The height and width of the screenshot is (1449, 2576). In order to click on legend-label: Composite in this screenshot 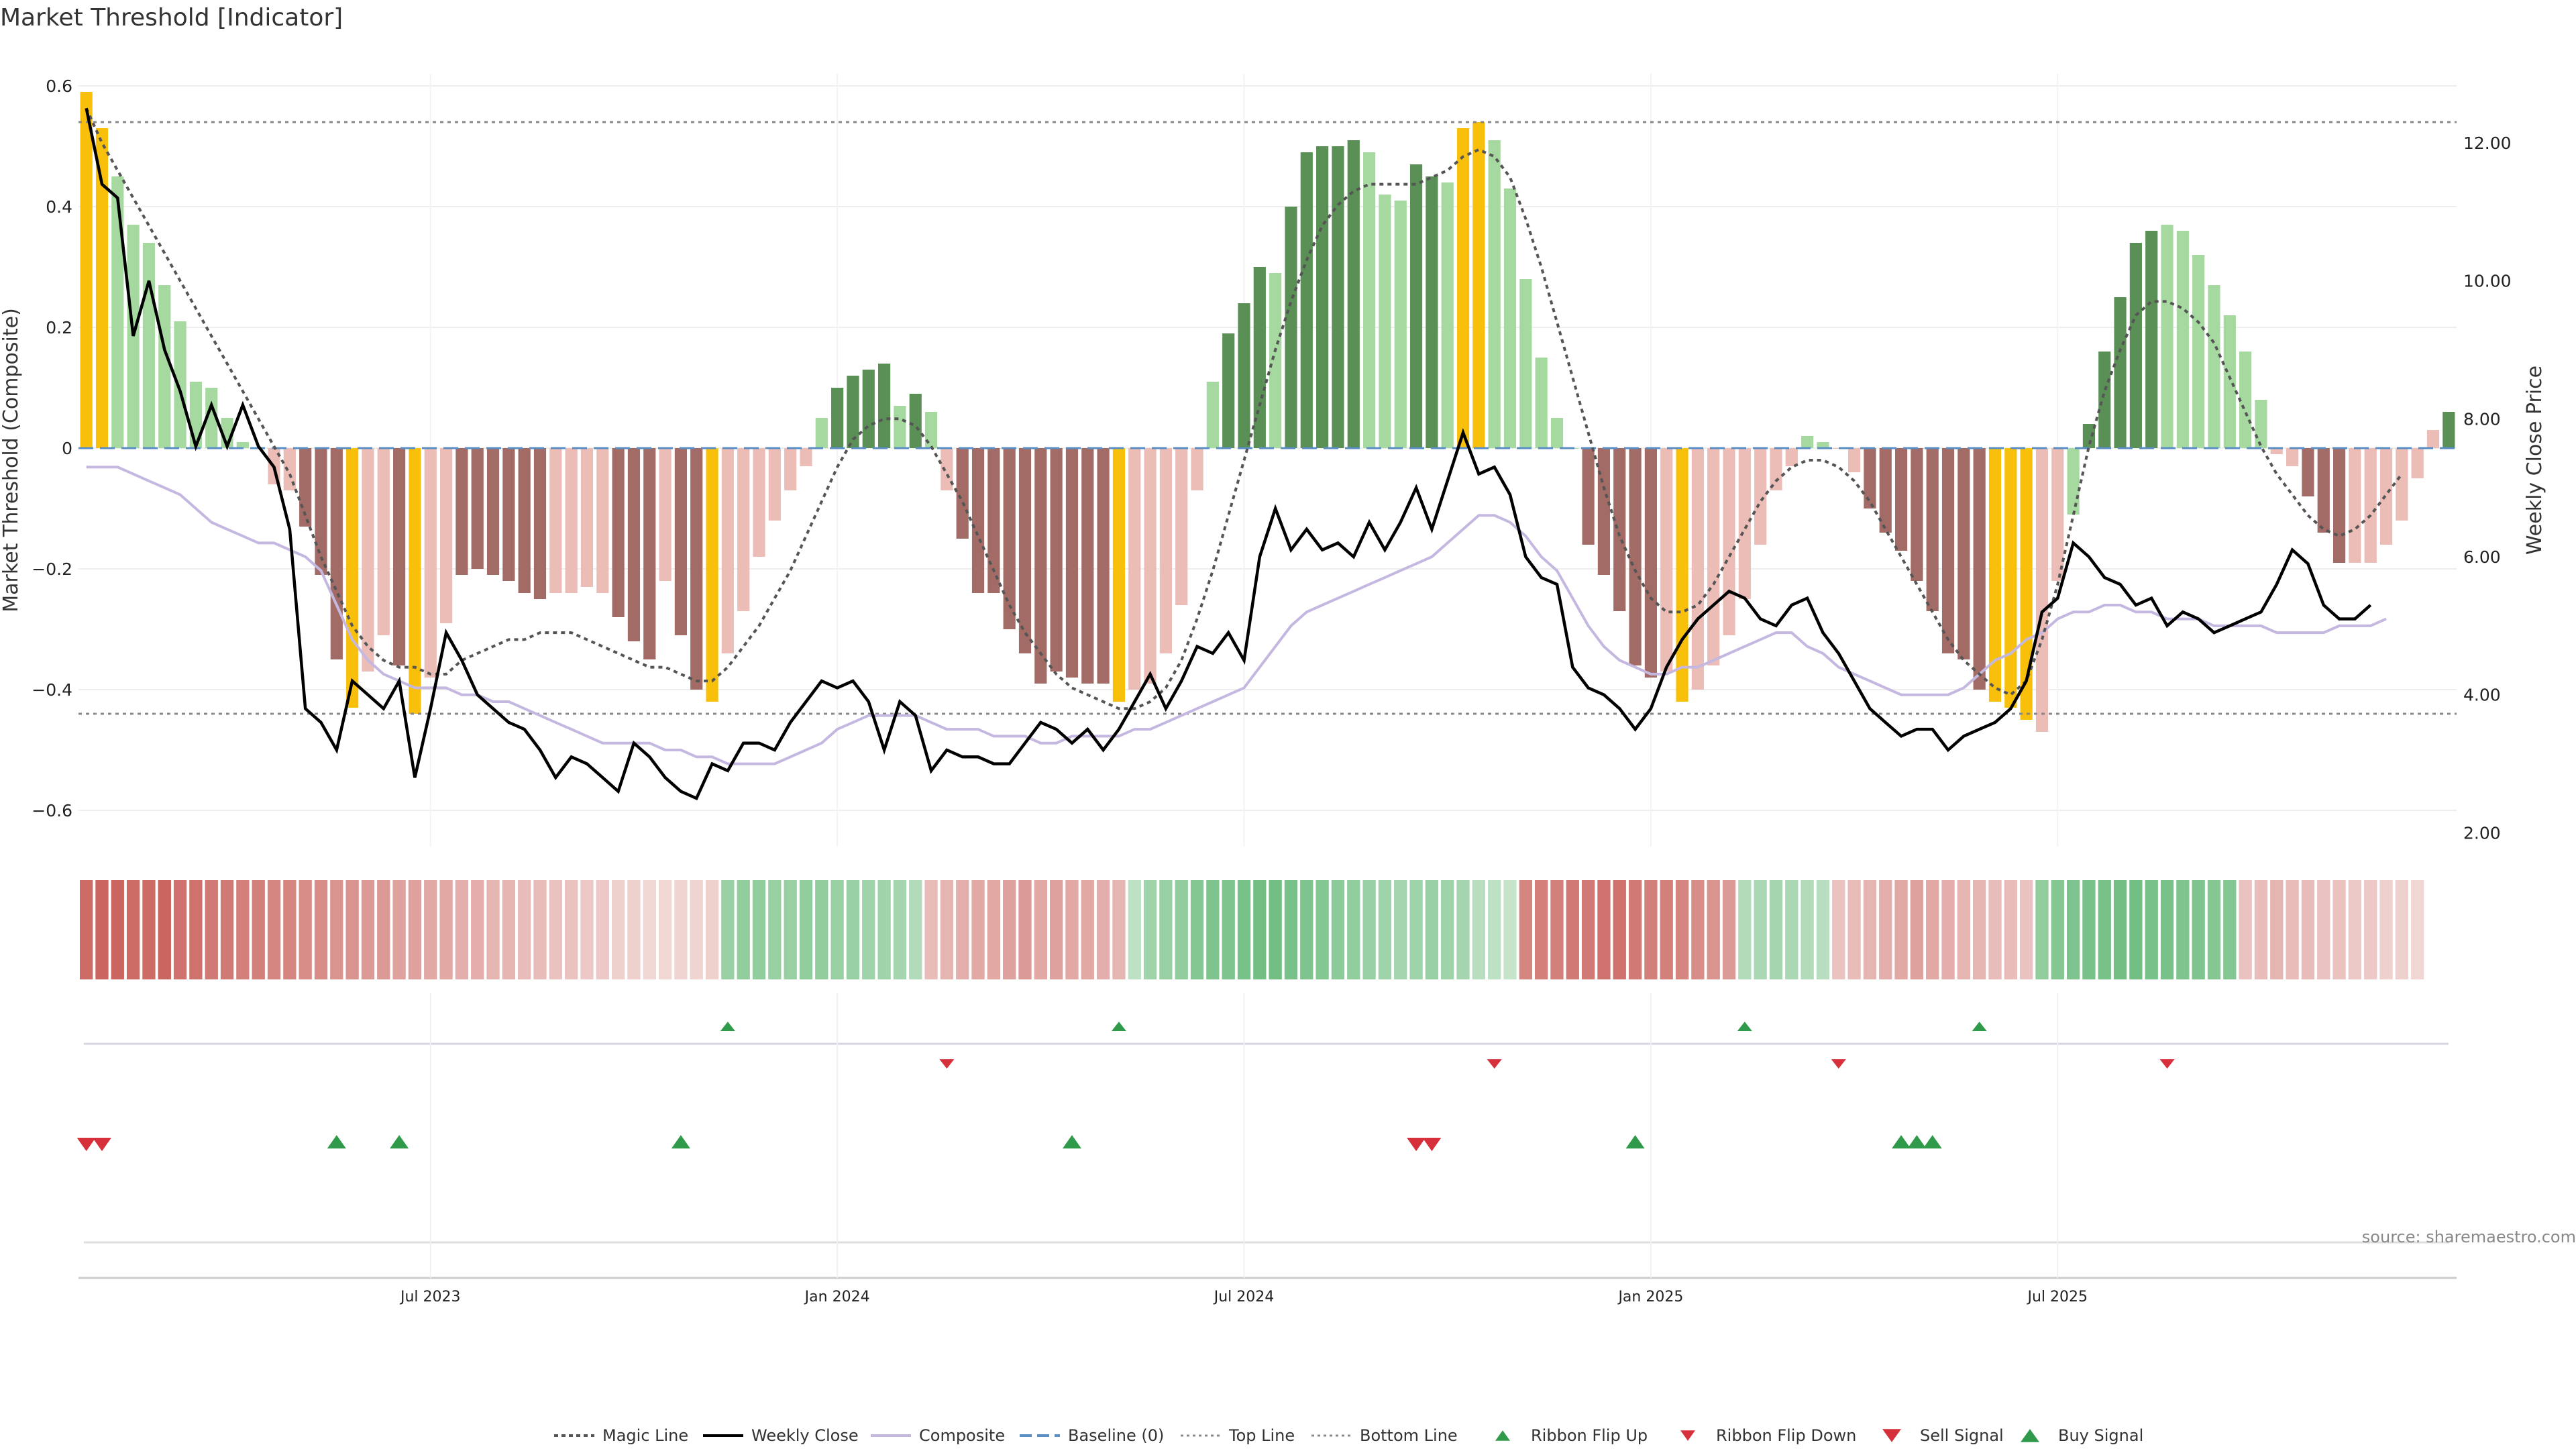, I will do `click(962, 1435)`.